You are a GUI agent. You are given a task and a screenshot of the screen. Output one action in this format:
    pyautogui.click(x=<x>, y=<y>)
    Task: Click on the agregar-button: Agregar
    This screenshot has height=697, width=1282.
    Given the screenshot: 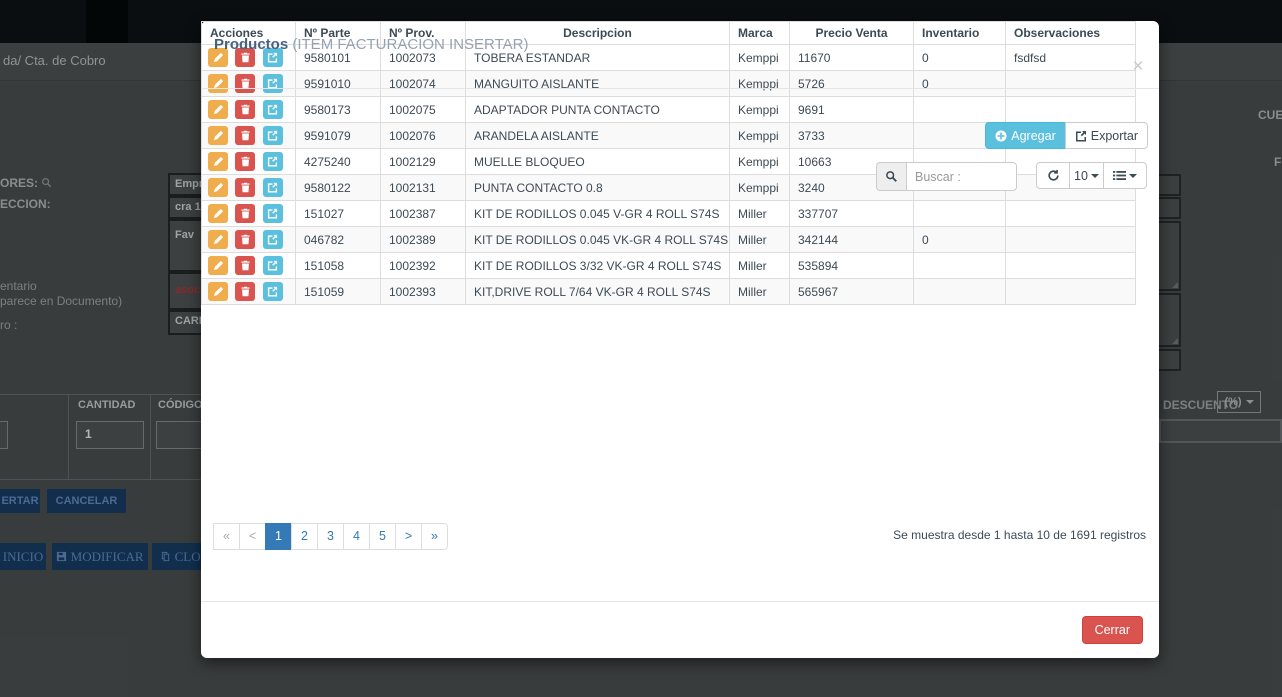 What is the action you would take?
    pyautogui.click(x=1025, y=135)
    